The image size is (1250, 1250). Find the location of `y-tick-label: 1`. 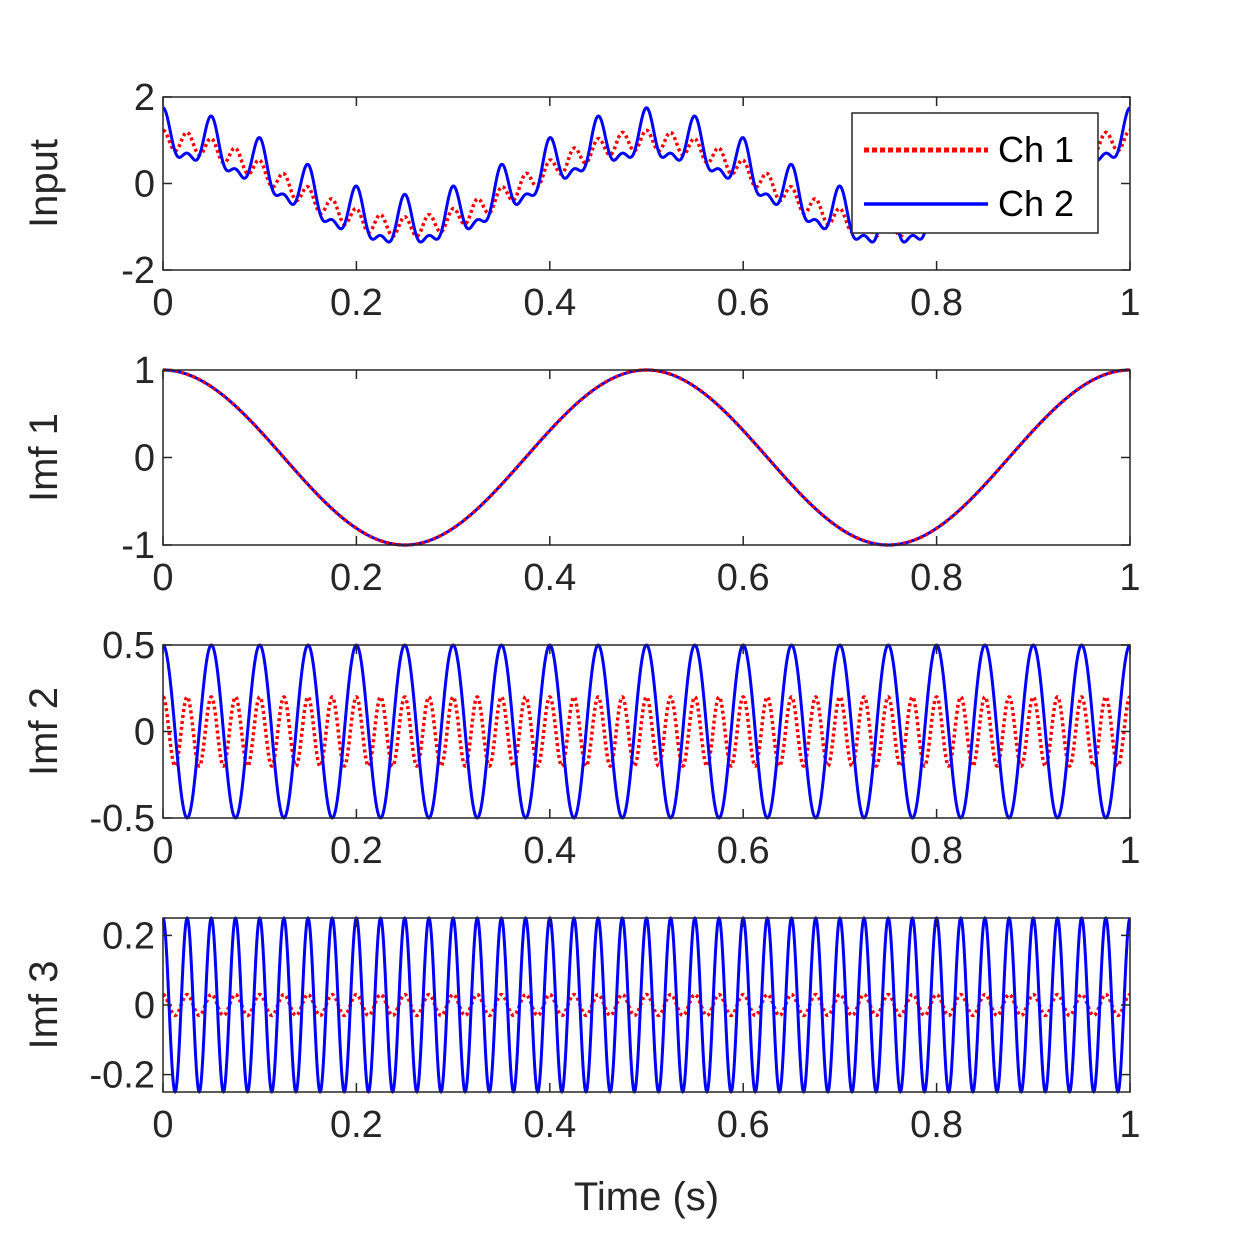

y-tick-label: 1 is located at coordinates (144, 371).